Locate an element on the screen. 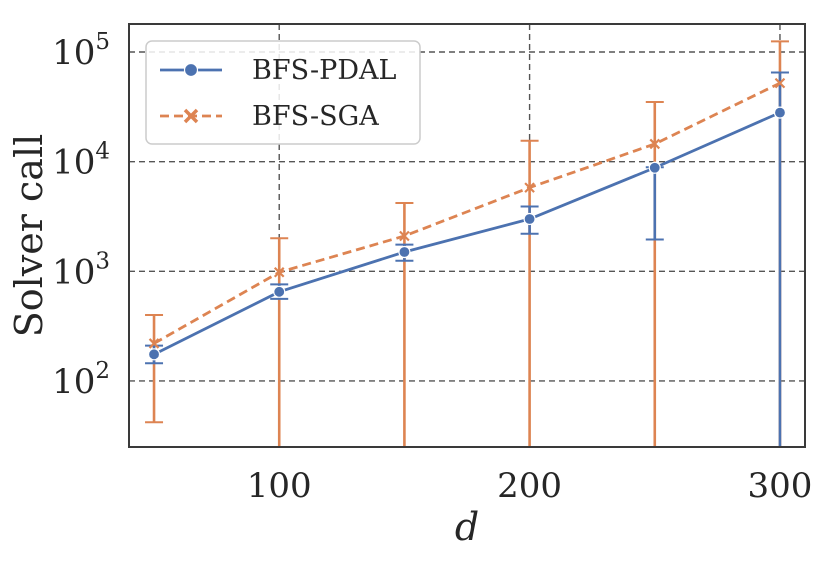 This screenshot has width=830, height=562. x-axis-label: d is located at coordinates (467, 527).